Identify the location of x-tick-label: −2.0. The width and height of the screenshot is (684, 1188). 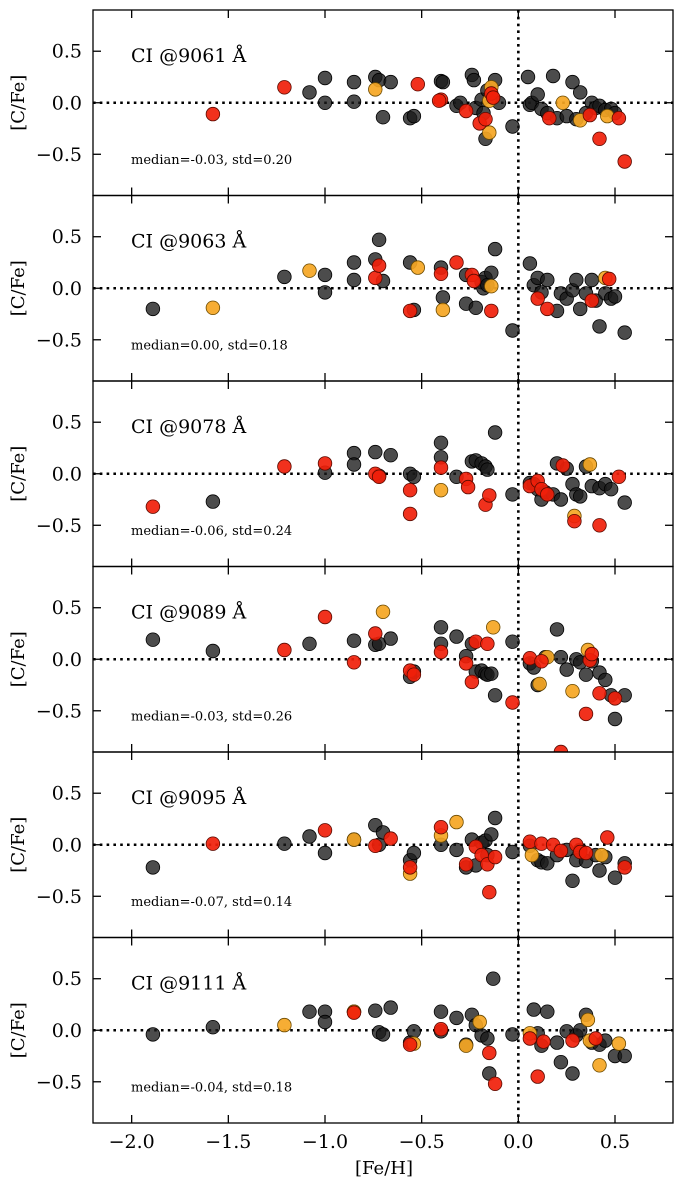
(132, 1142).